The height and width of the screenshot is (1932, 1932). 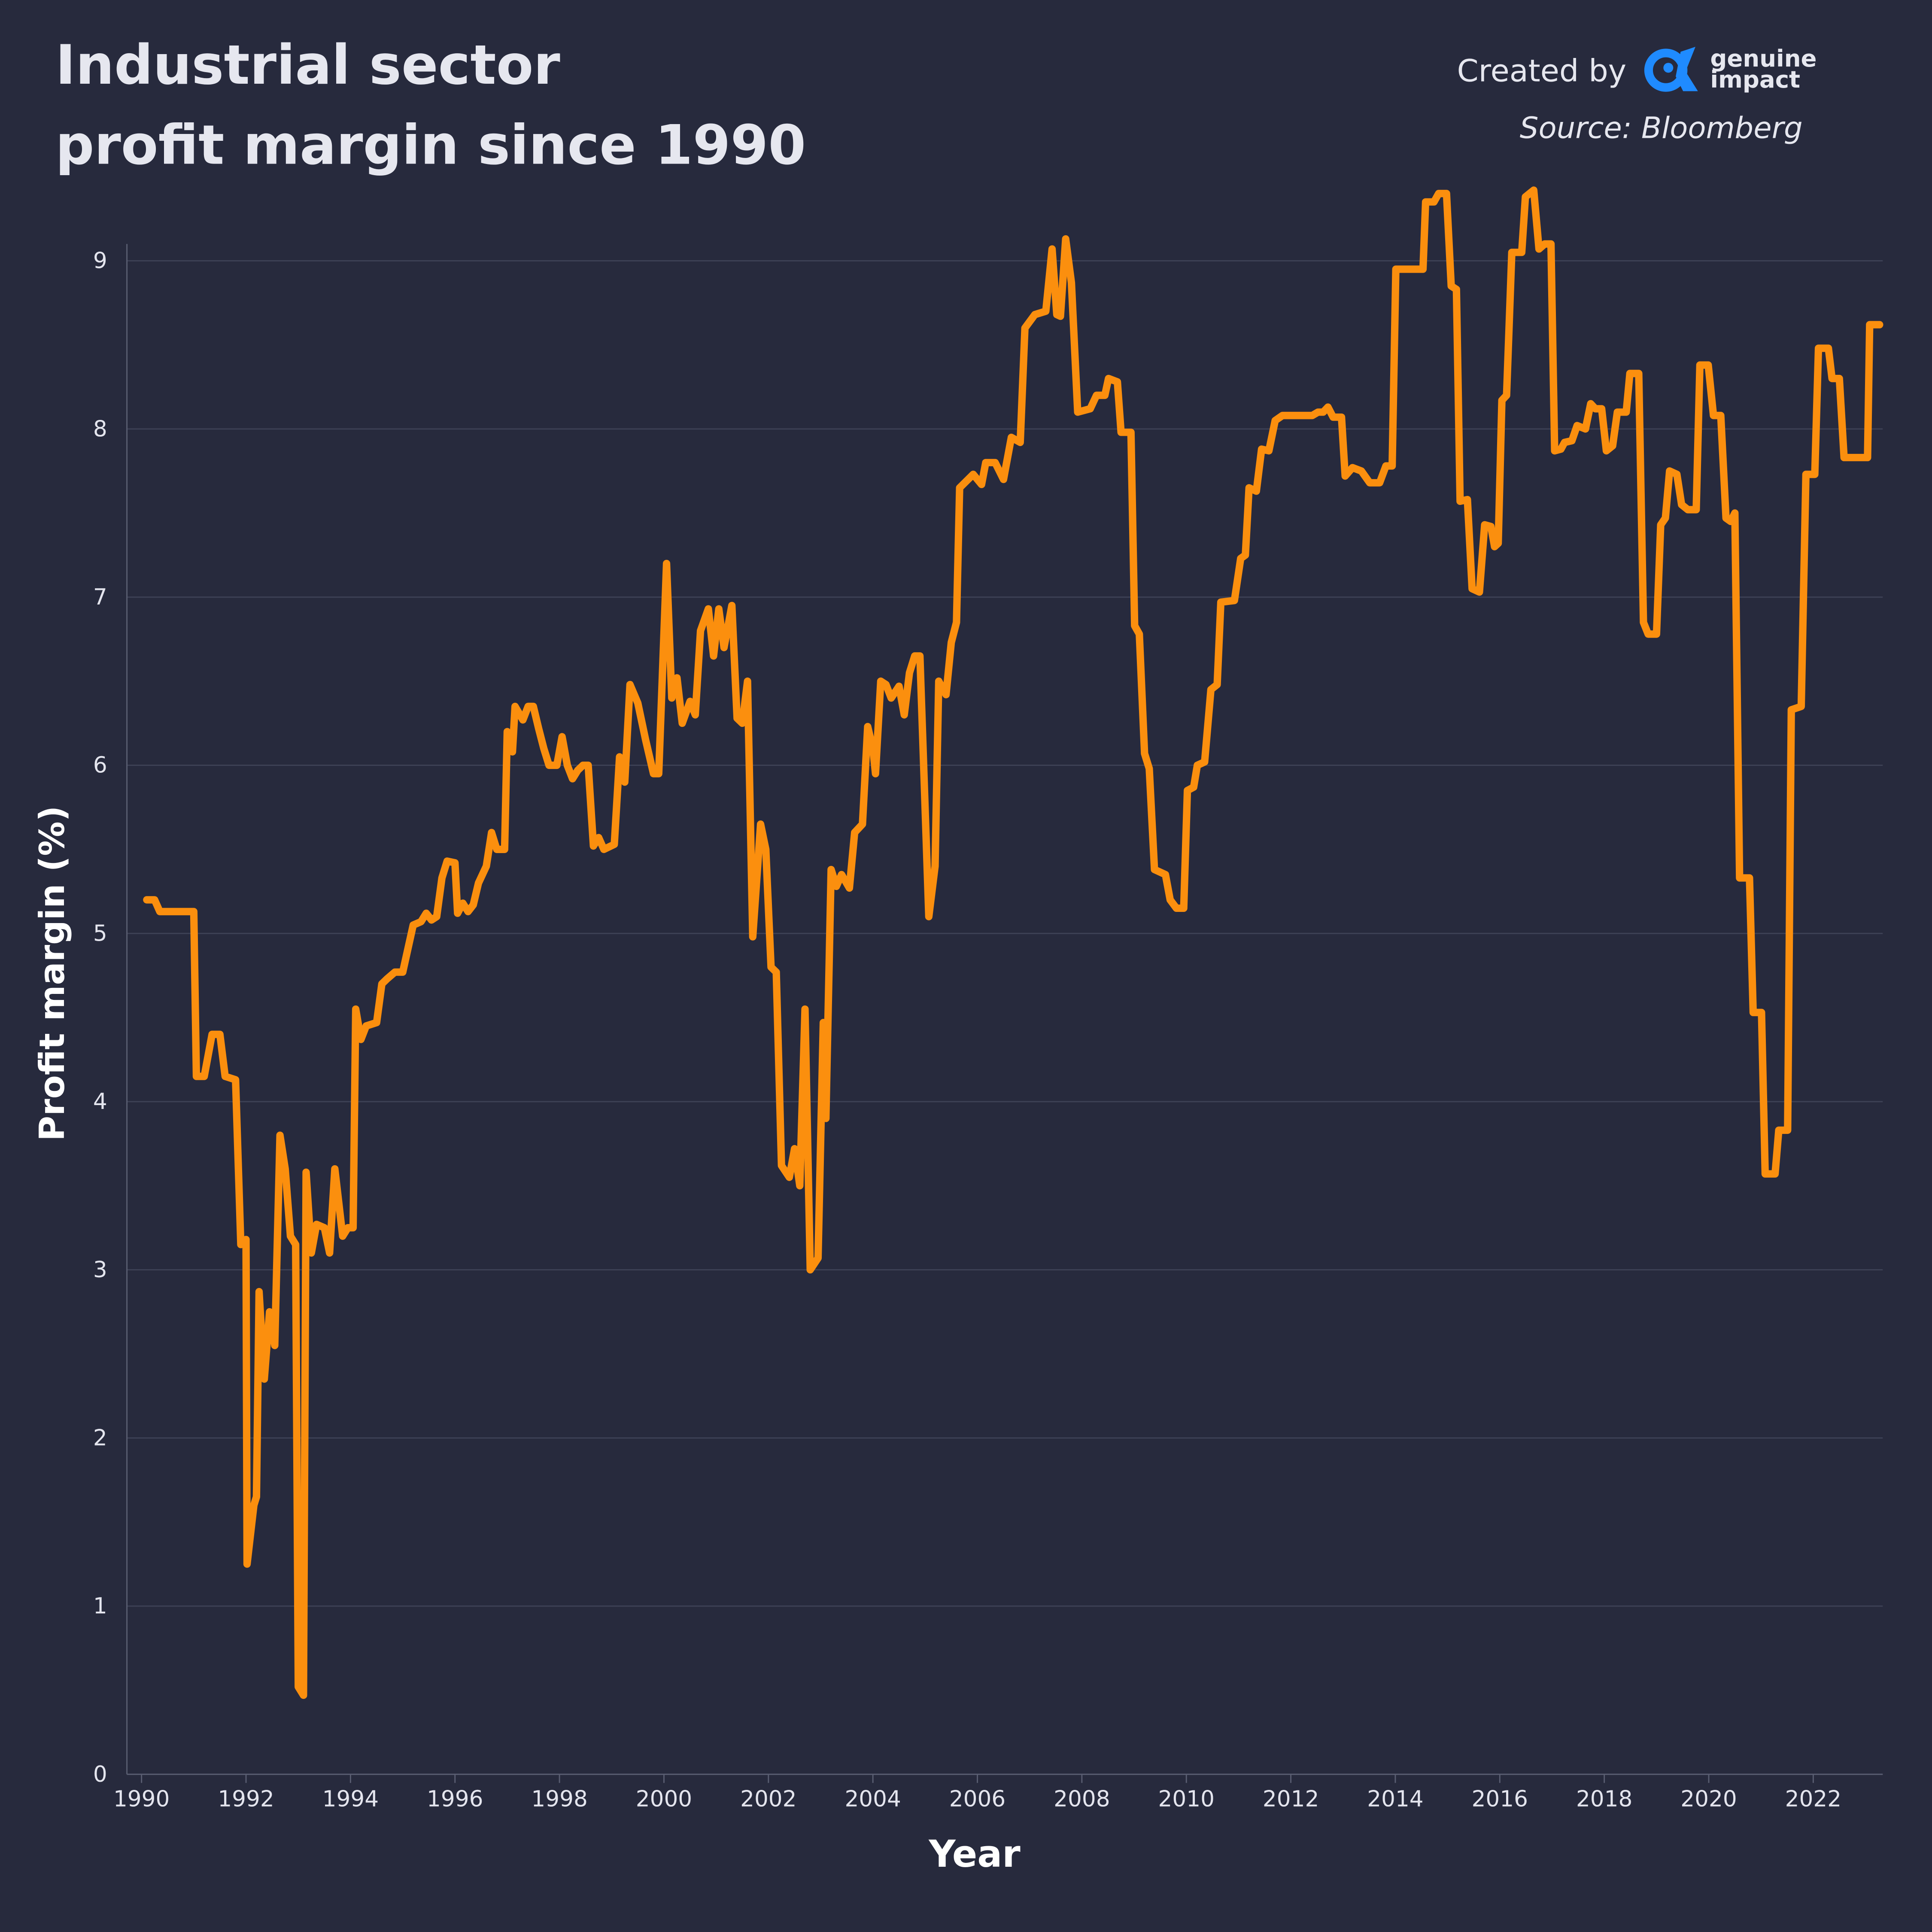 I want to click on credit: Created by, so click(x=1542, y=70).